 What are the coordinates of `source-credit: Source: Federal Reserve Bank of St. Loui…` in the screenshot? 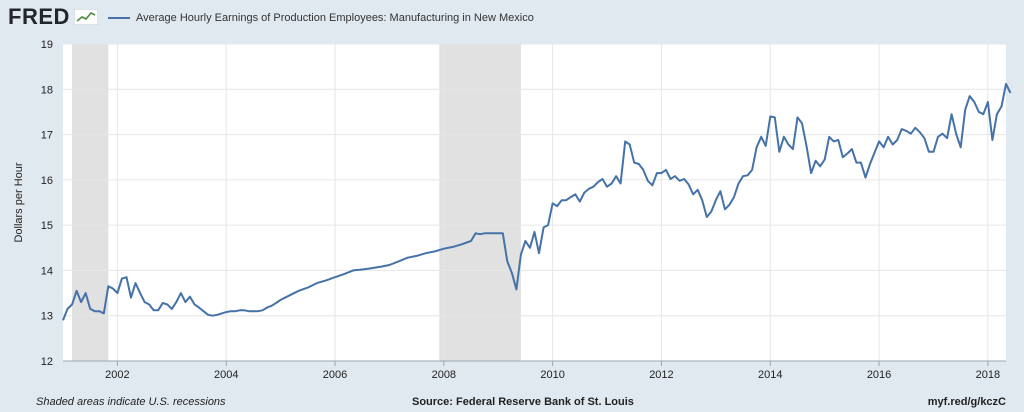 It's located at (523, 402).